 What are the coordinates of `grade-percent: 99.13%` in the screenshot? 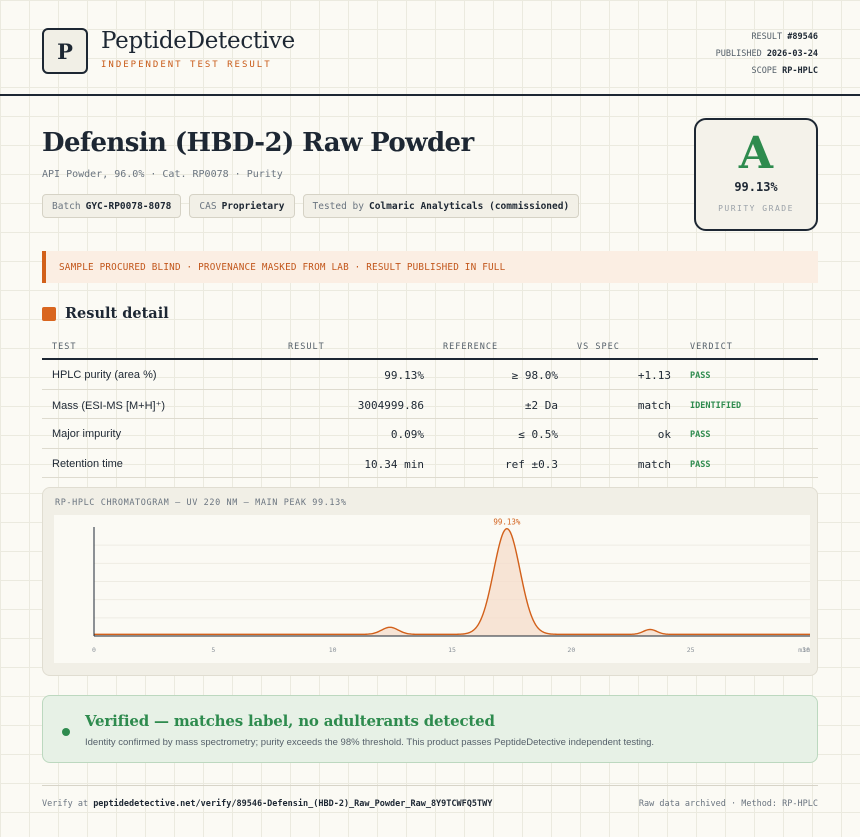 It's located at (756, 187).